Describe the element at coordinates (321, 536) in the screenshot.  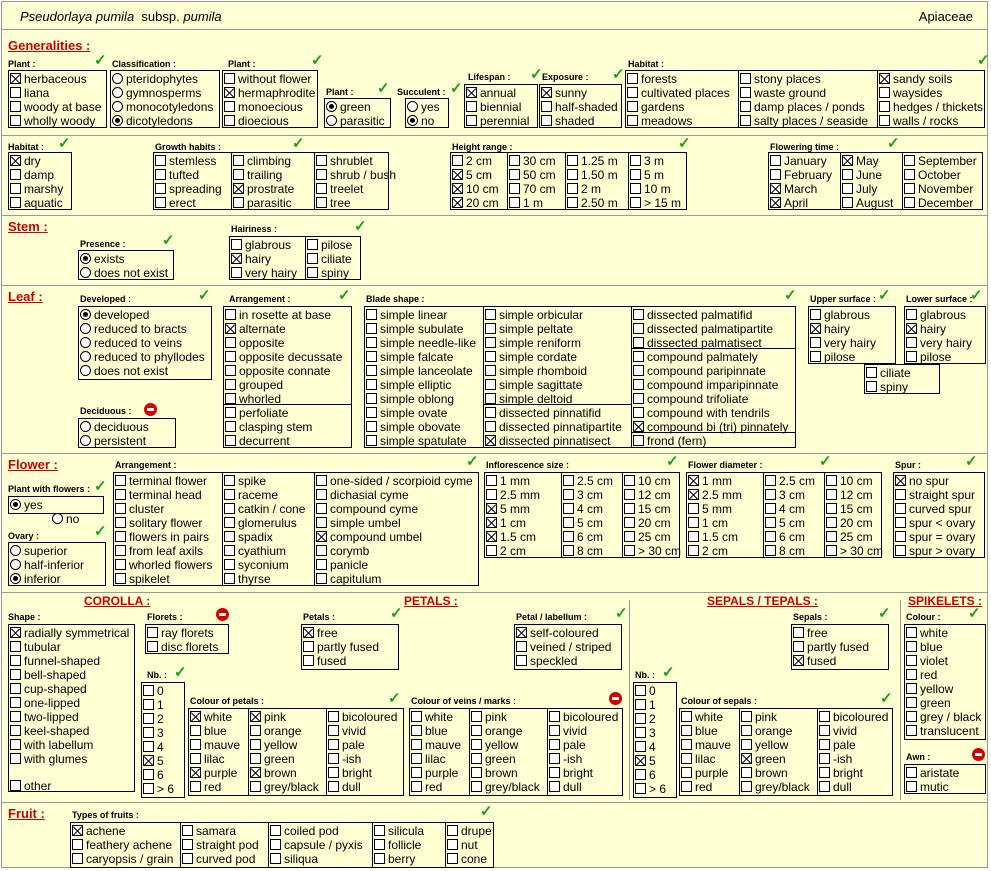
I see `checkbox-compound-umbel` at that location.